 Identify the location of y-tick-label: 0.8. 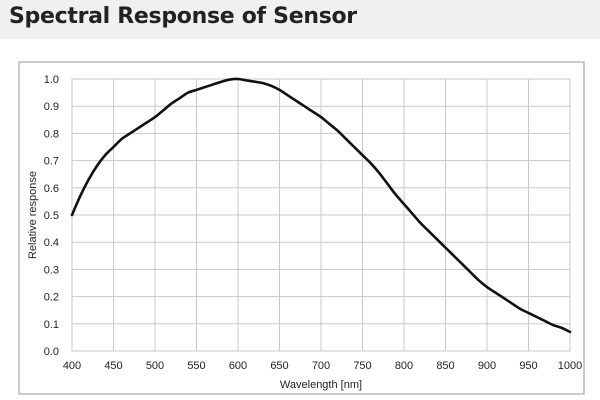
(51, 134).